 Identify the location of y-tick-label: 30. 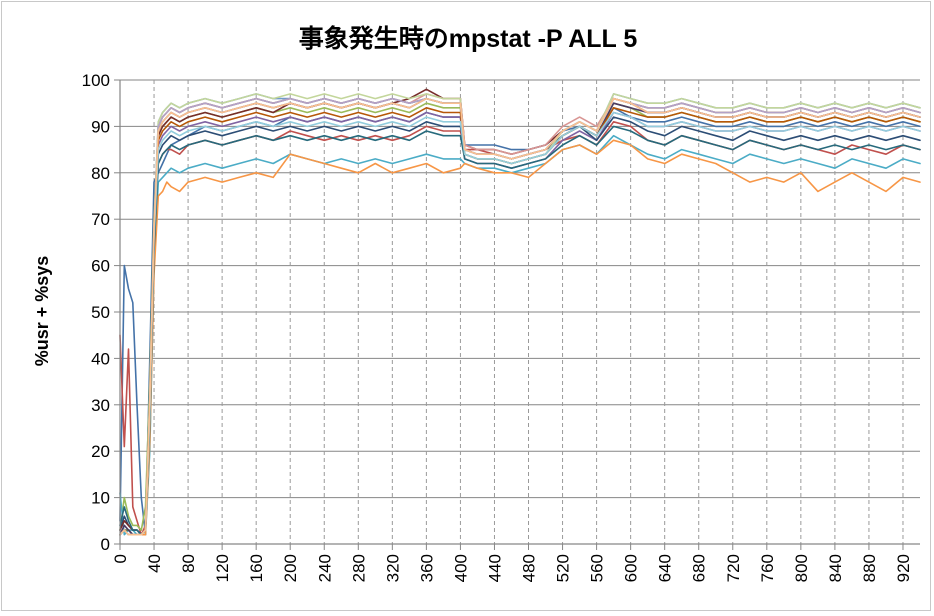
(100, 405).